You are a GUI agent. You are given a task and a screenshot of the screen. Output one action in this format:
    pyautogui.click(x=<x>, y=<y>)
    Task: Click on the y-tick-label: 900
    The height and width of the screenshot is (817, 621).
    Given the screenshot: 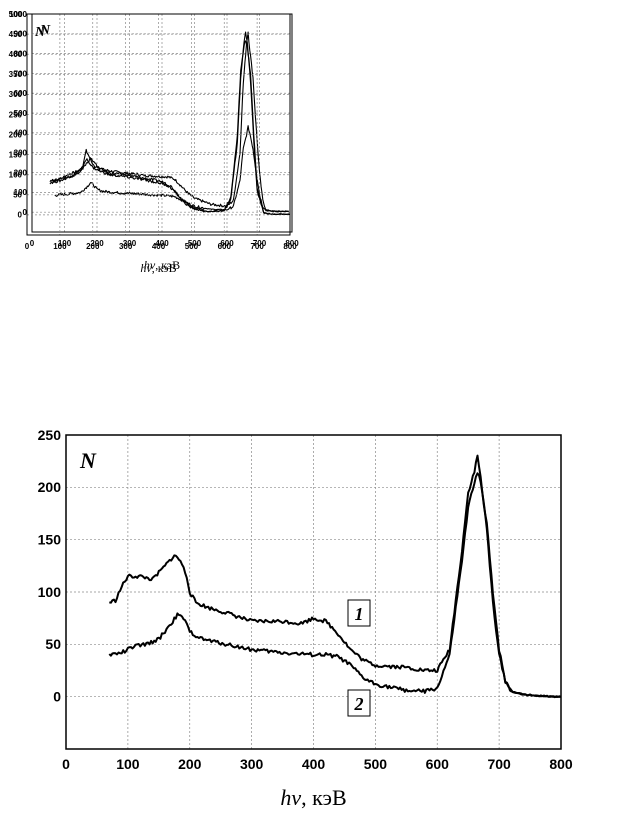 What is the action you would take?
    pyautogui.click(x=21, y=34)
    